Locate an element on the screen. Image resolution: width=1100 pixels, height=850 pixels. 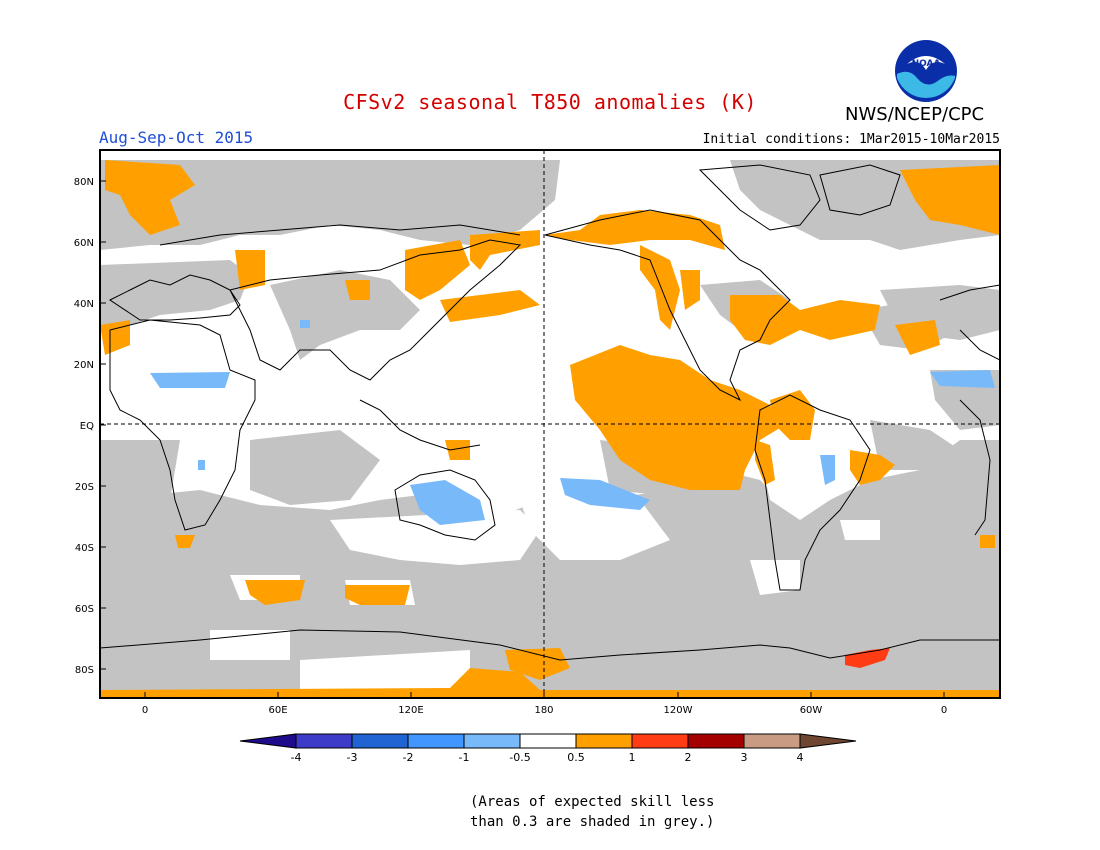
lat-label: EQ is located at coordinates (87, 426).